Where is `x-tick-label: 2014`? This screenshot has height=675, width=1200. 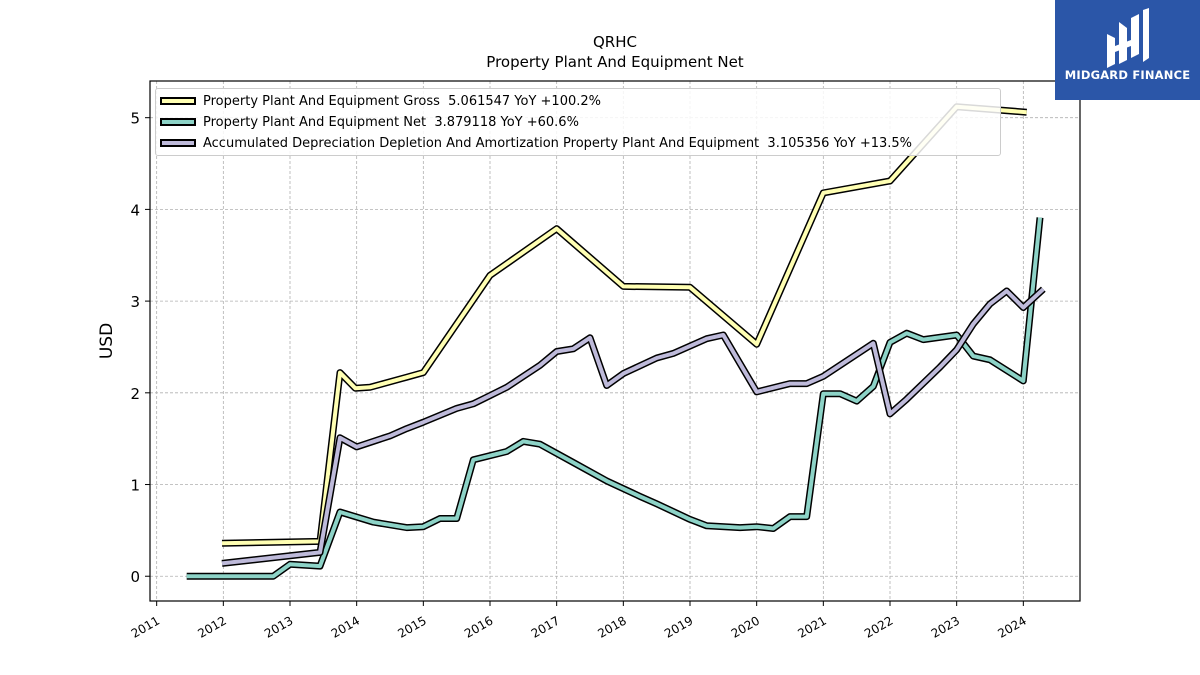 x-tick-label: 2014 is located at coordinates (345, 626).